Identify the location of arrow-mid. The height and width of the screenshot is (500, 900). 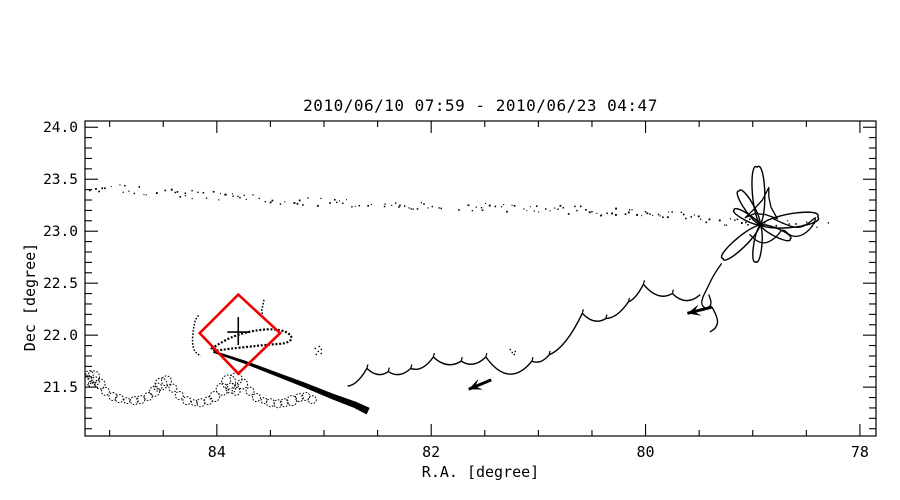
(480, 384).